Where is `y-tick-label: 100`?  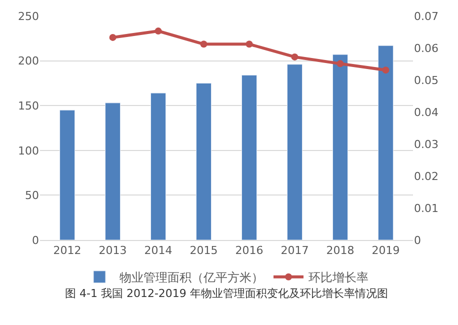 y-tick-label: 100 is located at coordinates (28, 151).